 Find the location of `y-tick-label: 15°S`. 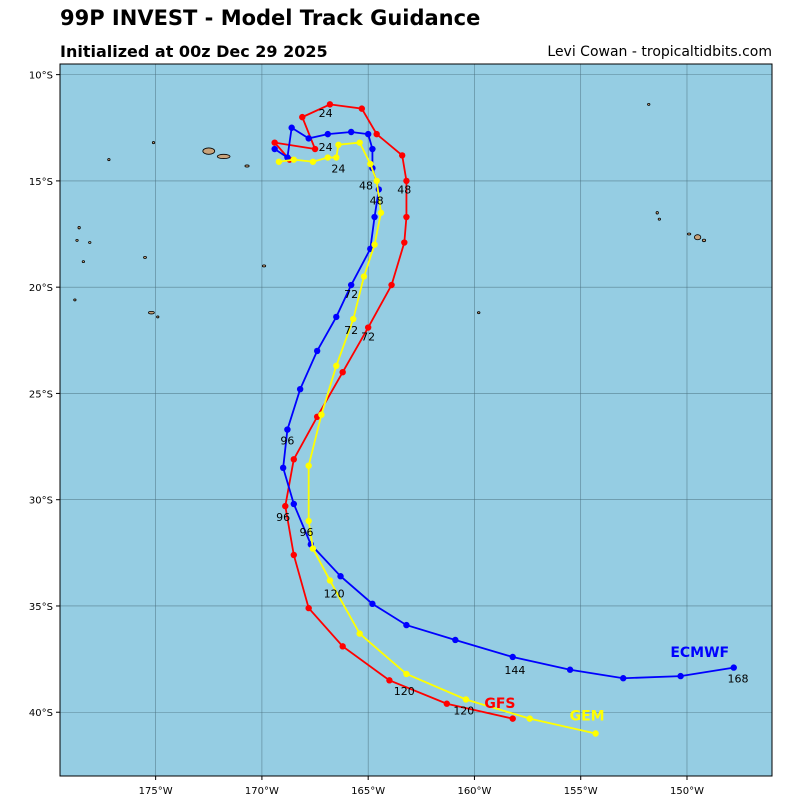

y-tick-label: 15°S is located at coordinates (41, 182).